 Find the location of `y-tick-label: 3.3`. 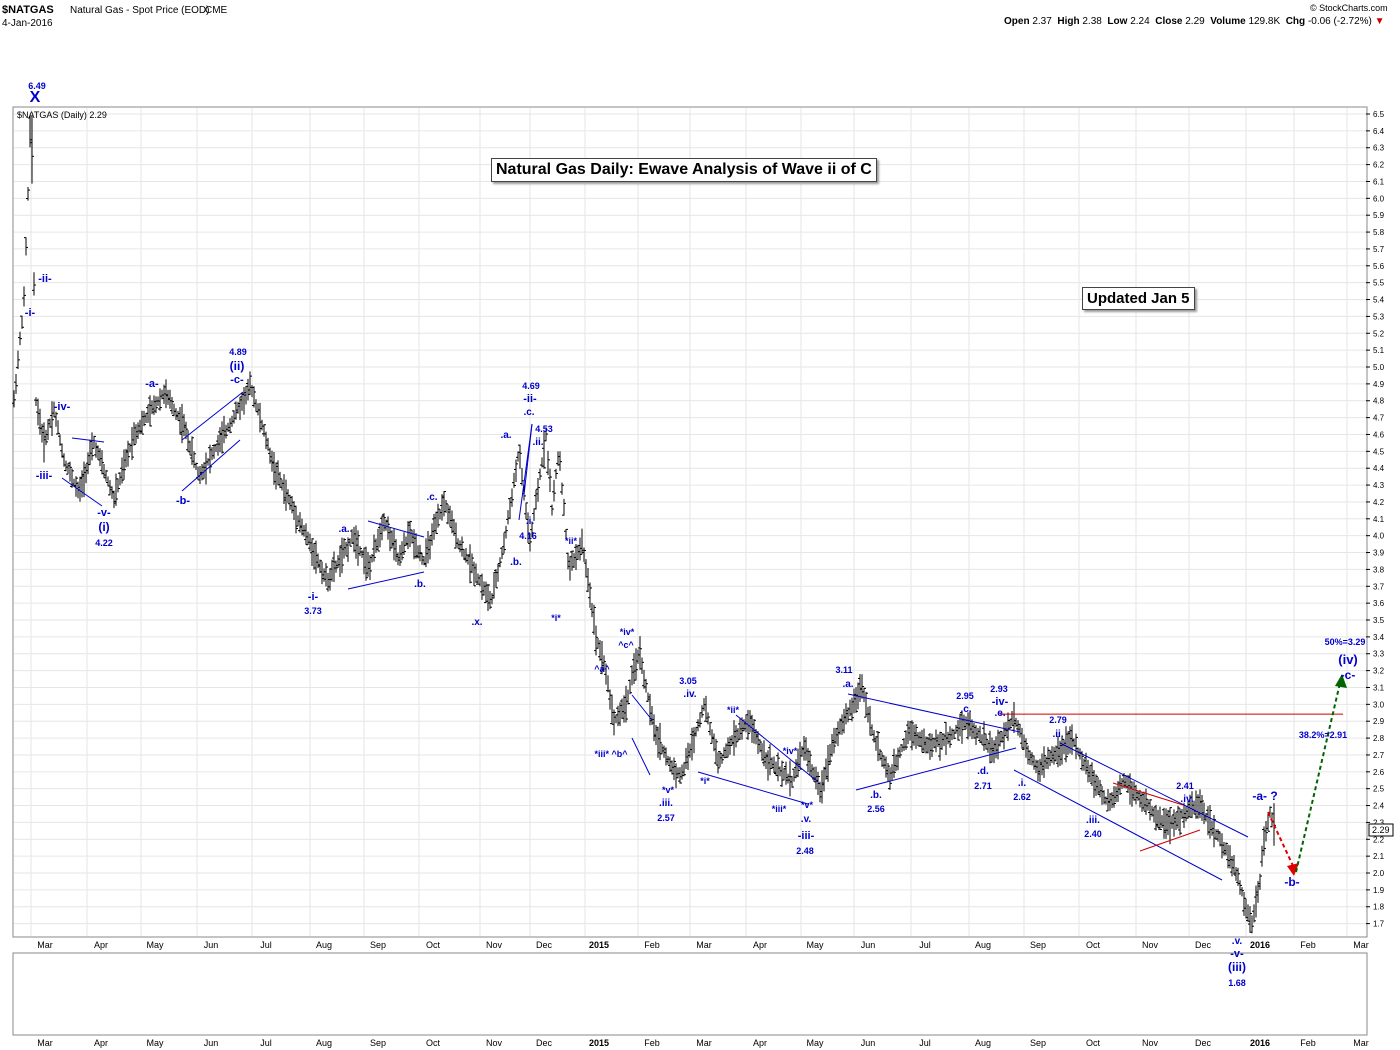

y-tick-label: 3.3 is located at coordinates (1379, 654).